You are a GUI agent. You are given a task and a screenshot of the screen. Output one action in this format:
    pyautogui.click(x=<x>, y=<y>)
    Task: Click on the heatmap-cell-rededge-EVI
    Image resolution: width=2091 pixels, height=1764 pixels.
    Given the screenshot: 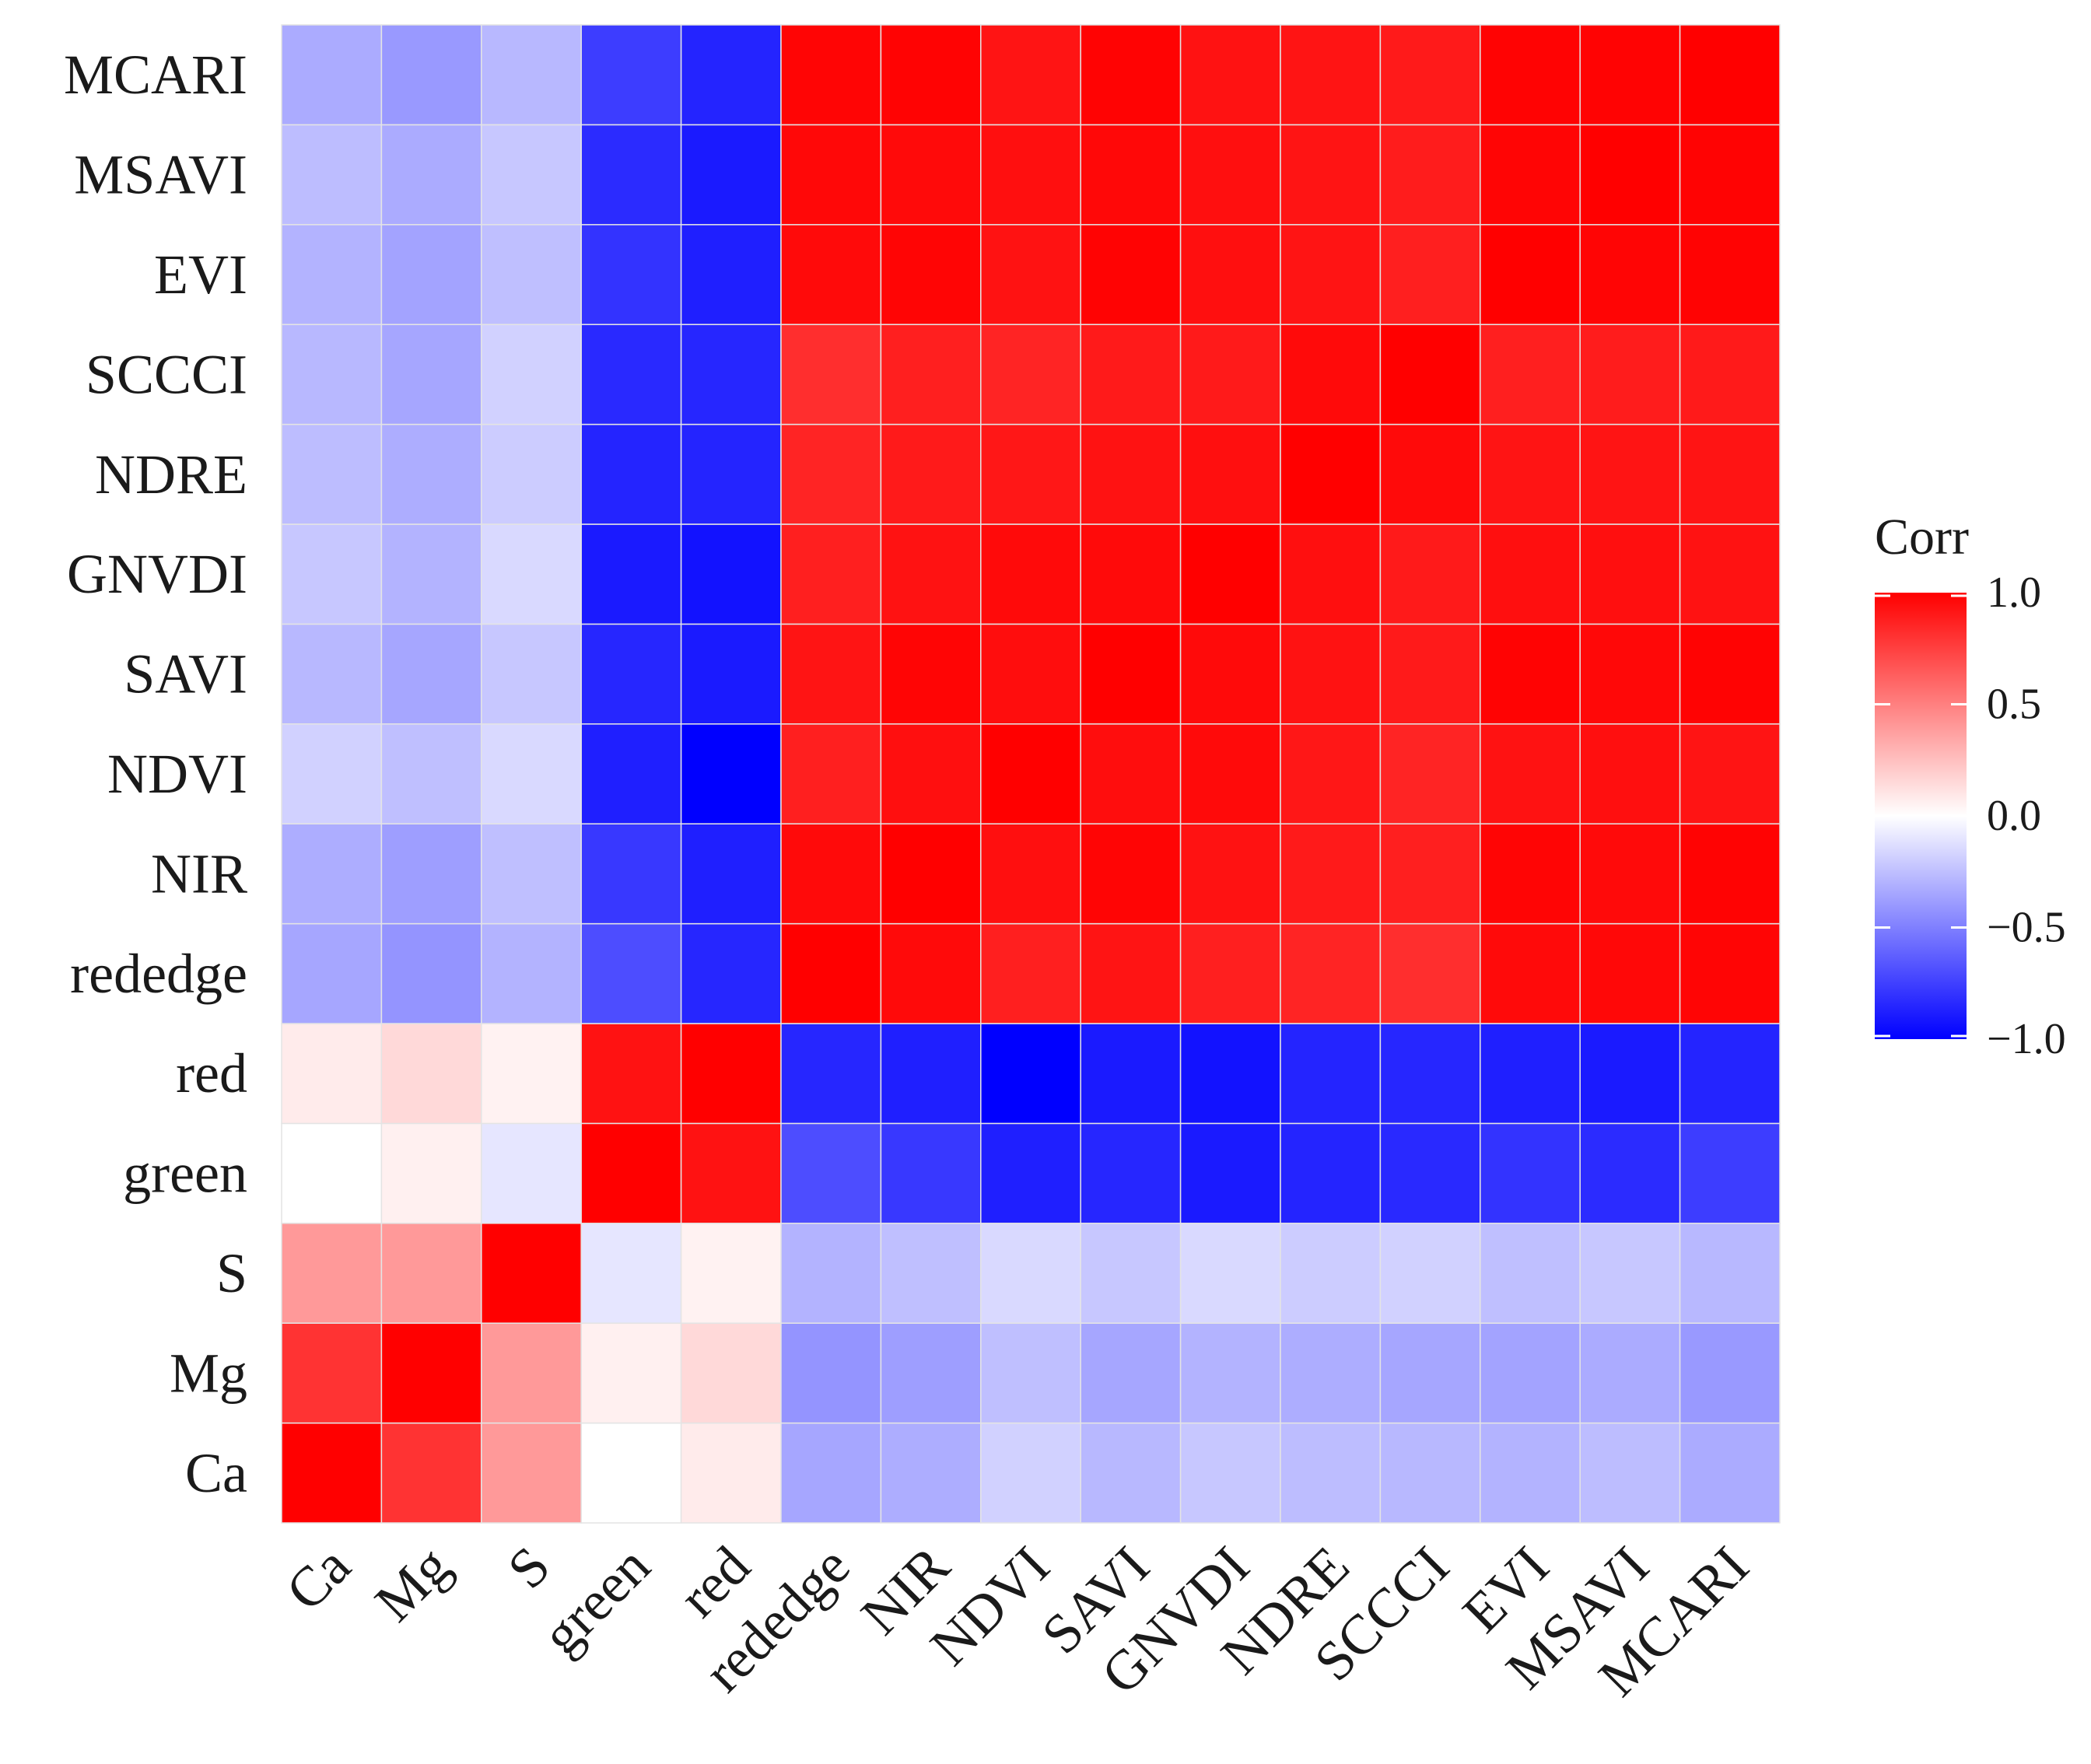 What is the action you would take?
    pyautogui.click(x=1530, y=973)
    